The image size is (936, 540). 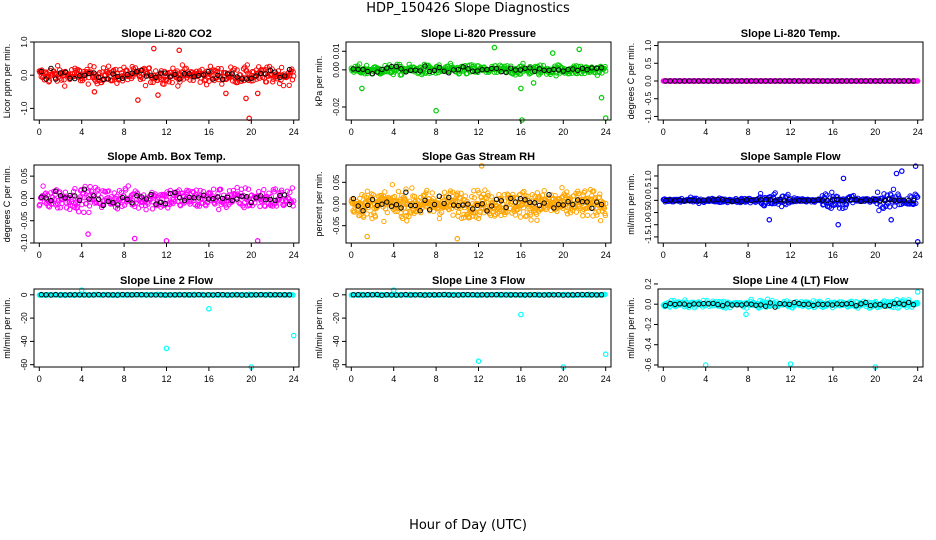 I want to click on x-tick-label: 24, so click(x=606, y=379).